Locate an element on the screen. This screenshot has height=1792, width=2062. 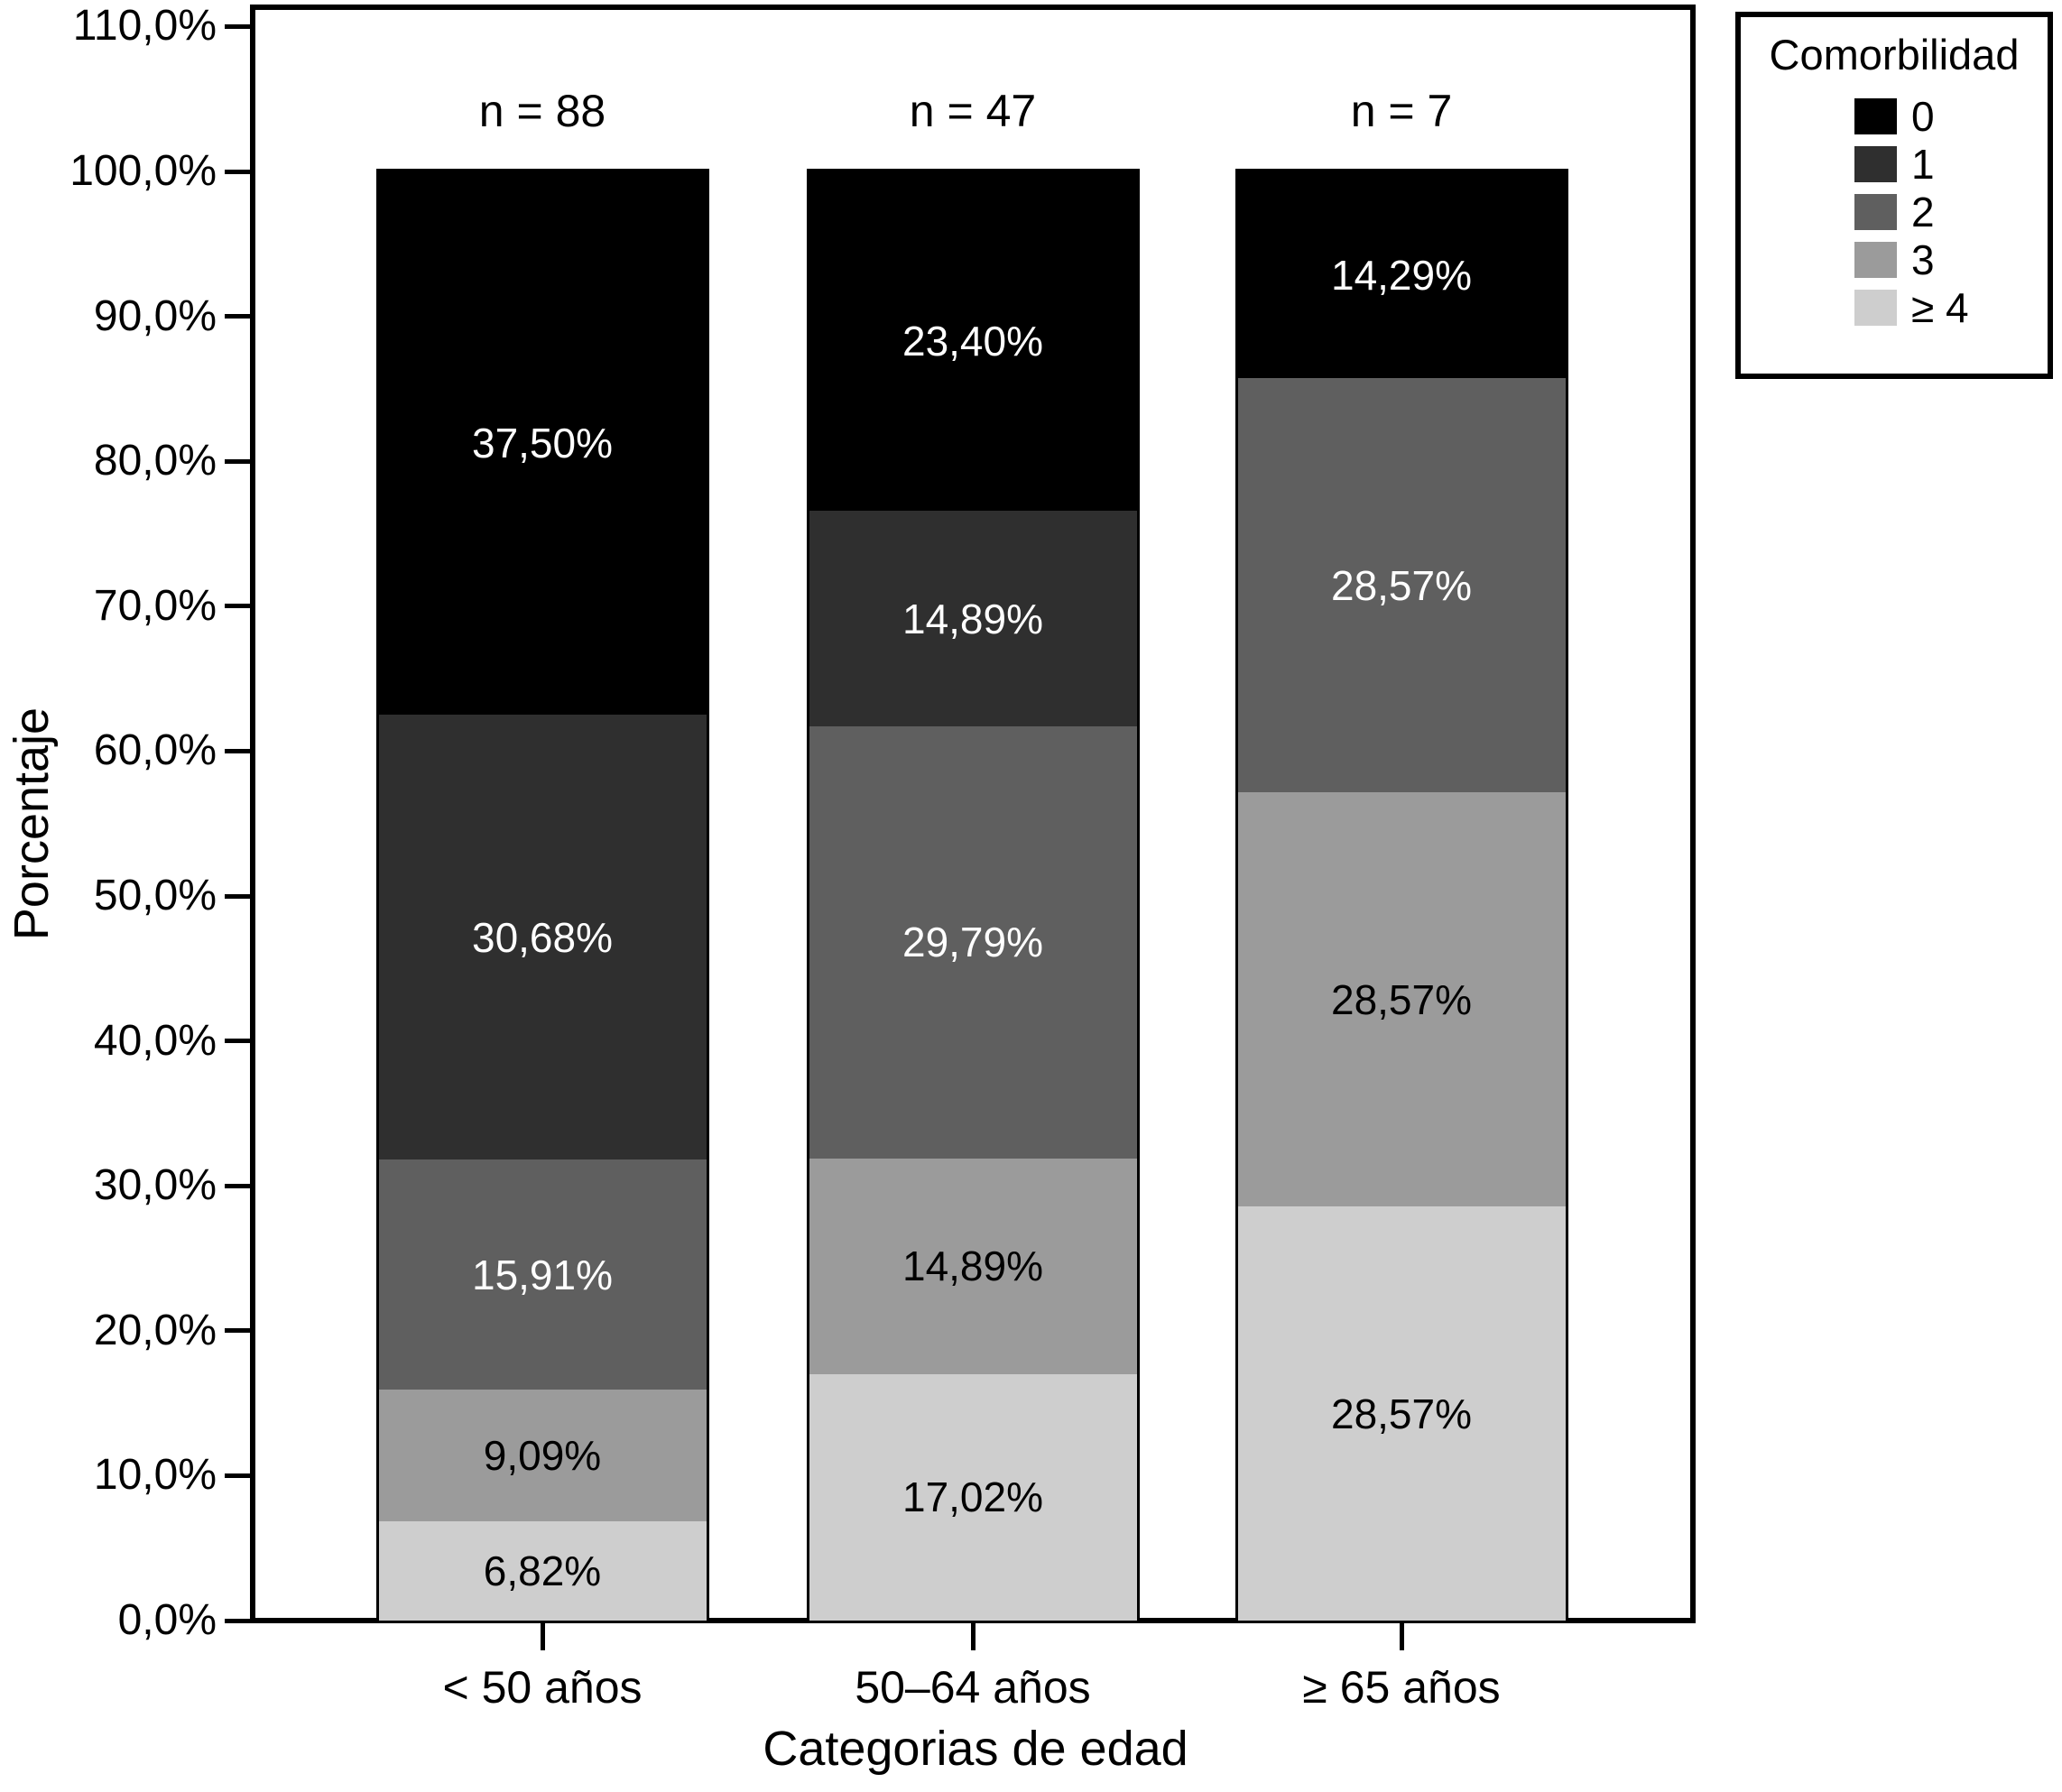
segment-value-label: 29,79% is located at coordinates (972, 943).